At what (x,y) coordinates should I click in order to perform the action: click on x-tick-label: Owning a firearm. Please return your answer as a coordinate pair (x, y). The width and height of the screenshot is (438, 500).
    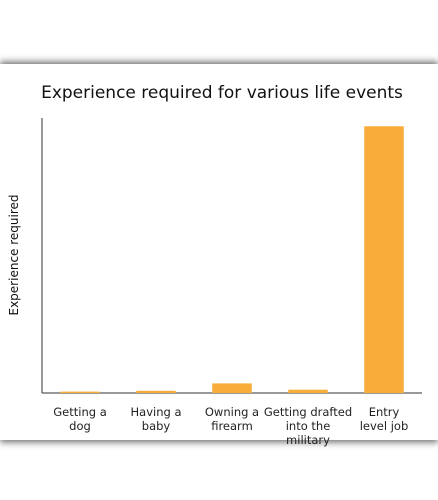
    Looking at the image, I should click on (232, 419).